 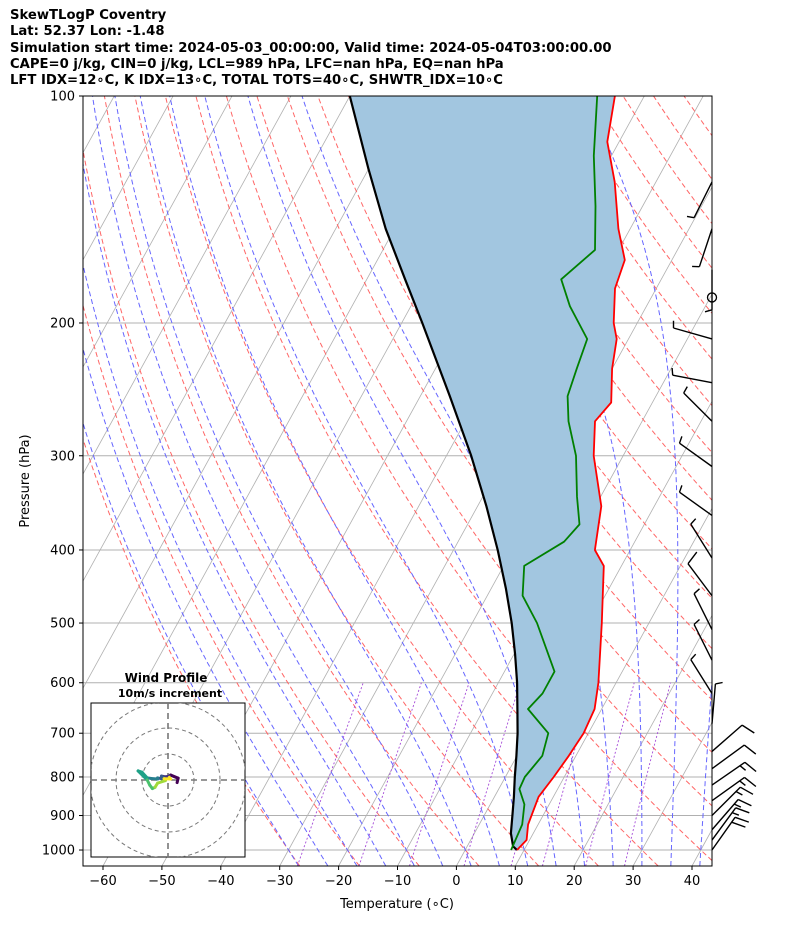 I want to click on y-tick-label: 400, so click(x=62, y=550).